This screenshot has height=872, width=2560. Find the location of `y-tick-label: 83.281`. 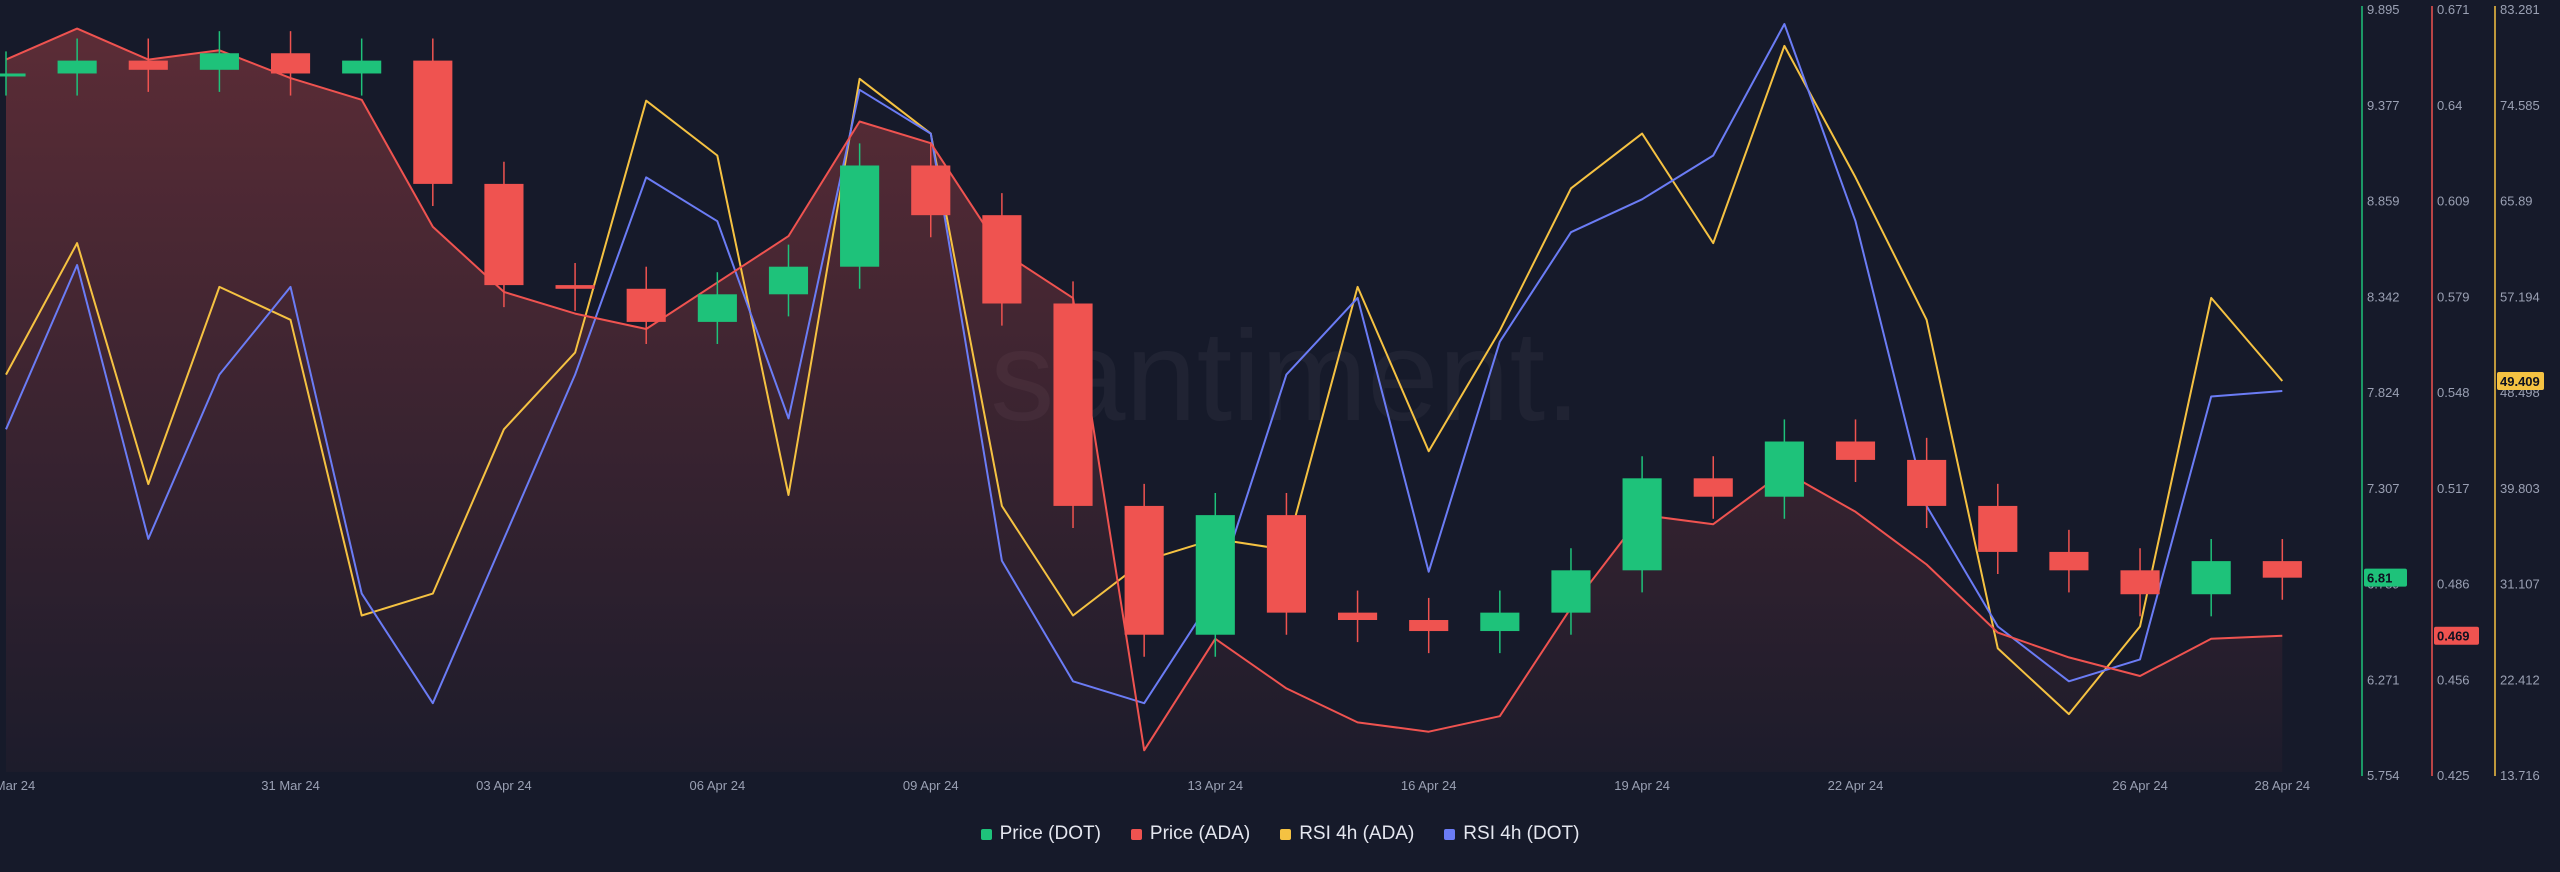

y-tick-label: 83.281 is located at coordinates (2520, 9).